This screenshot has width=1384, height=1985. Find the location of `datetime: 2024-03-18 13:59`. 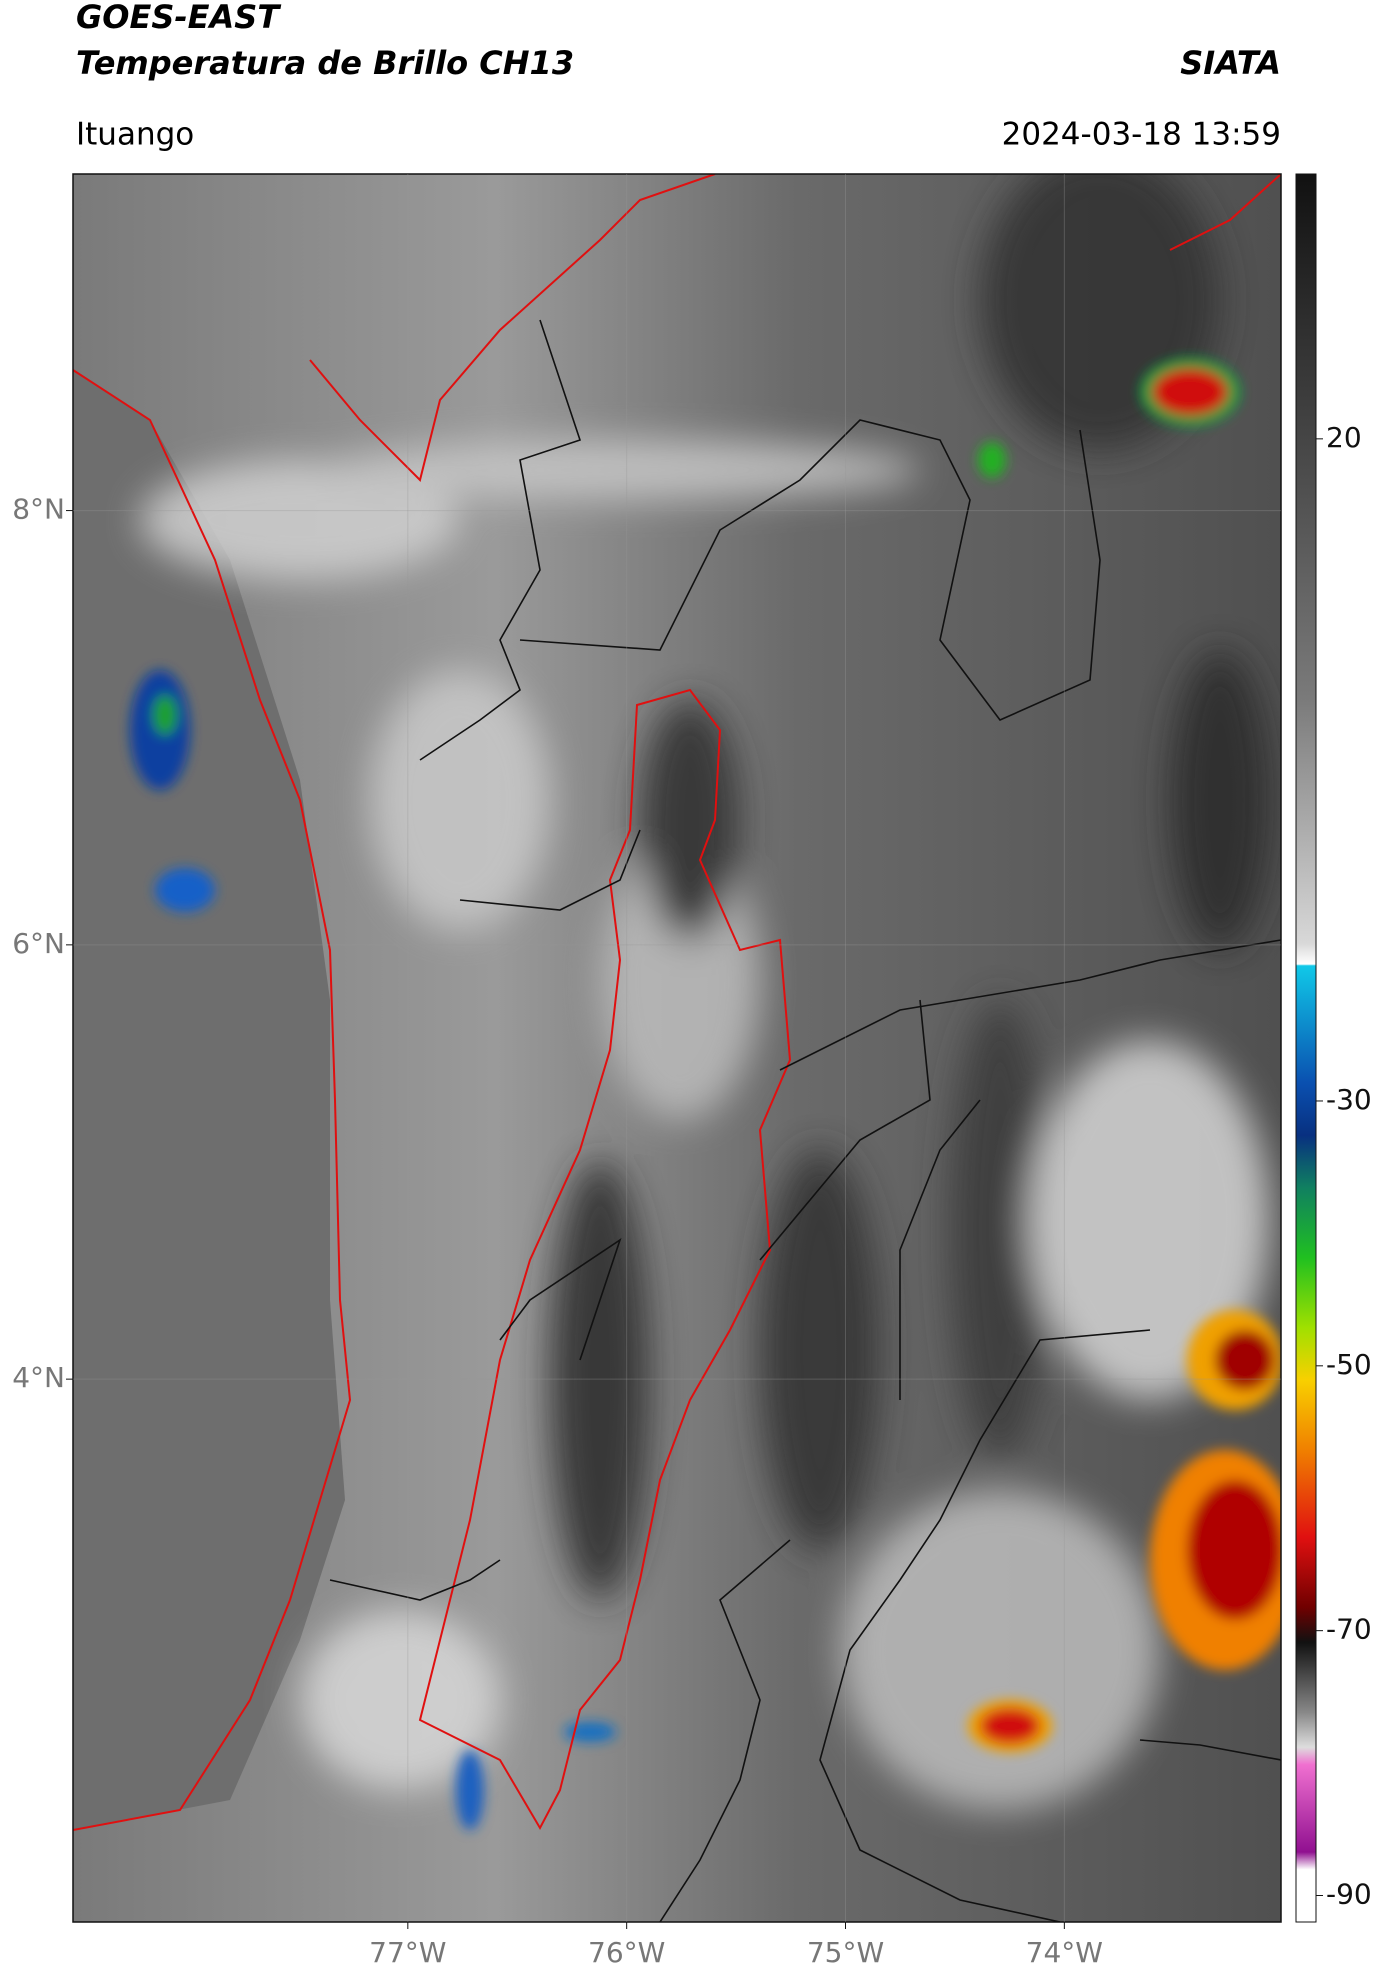

datetime: 2024-03-18 13:59 is located at coordinates (1141, 135).